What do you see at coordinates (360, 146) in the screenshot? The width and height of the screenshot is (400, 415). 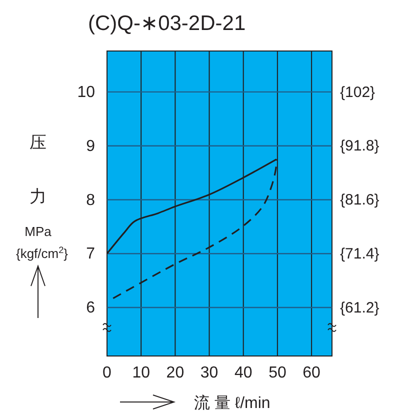 I see `y2-tick-label: {91.8}` at bounding box center [360, 146].